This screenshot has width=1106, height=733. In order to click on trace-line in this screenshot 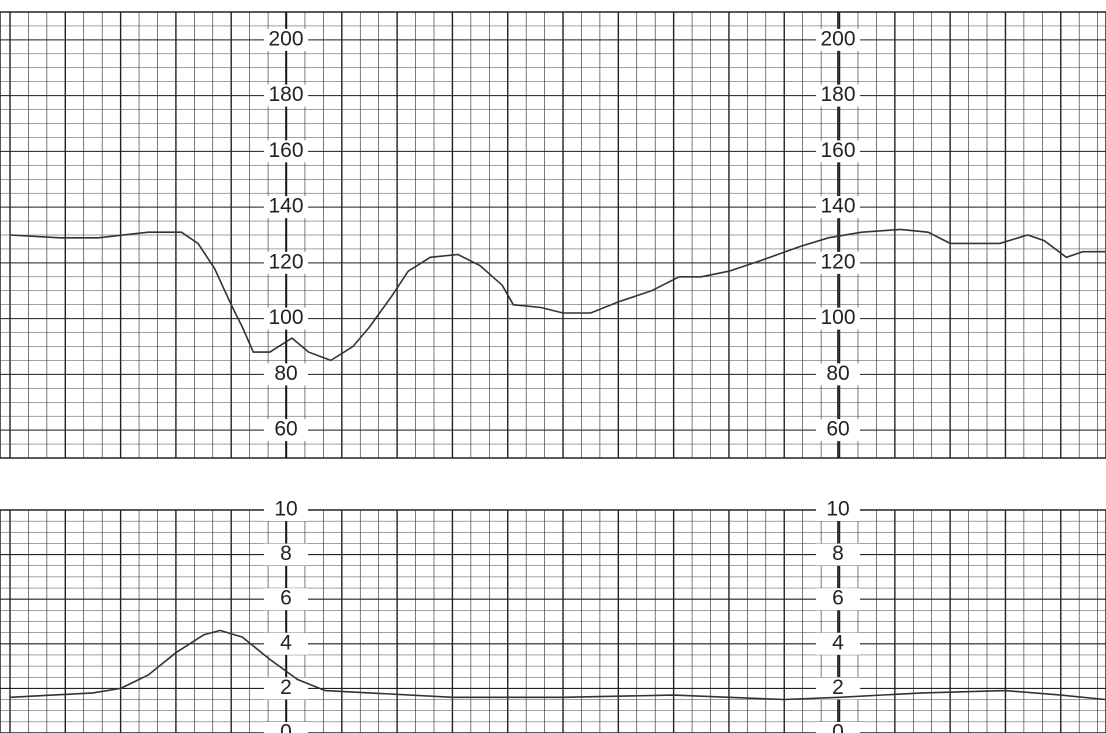, I will do `click(557, 665)`.